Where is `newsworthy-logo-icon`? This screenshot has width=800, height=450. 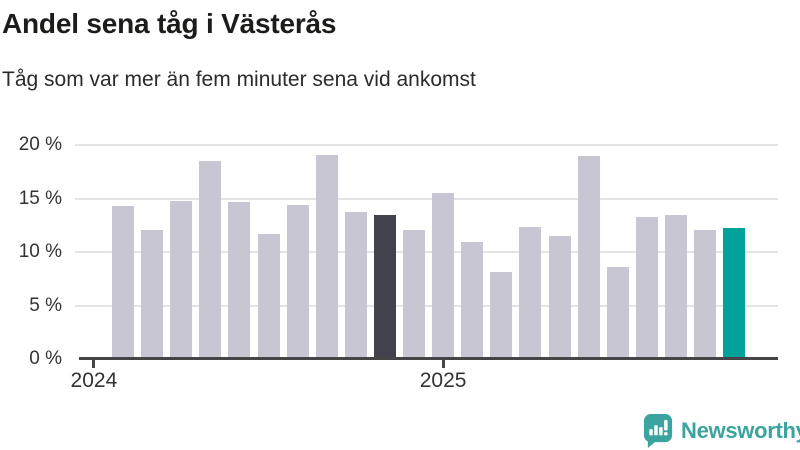 newsworthy-logo-icon is located at coordinates (658, 431).